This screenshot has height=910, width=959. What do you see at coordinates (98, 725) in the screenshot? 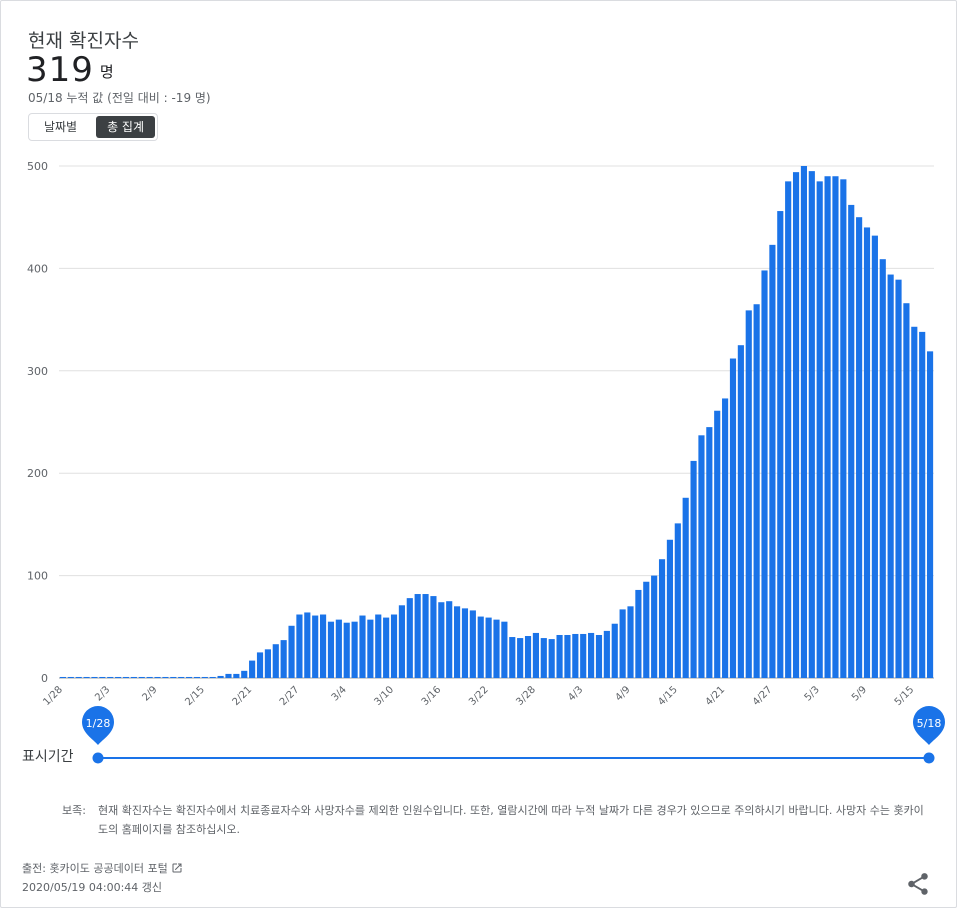
I see `slider-handle-start-pin` at bounding box center [98, 725].